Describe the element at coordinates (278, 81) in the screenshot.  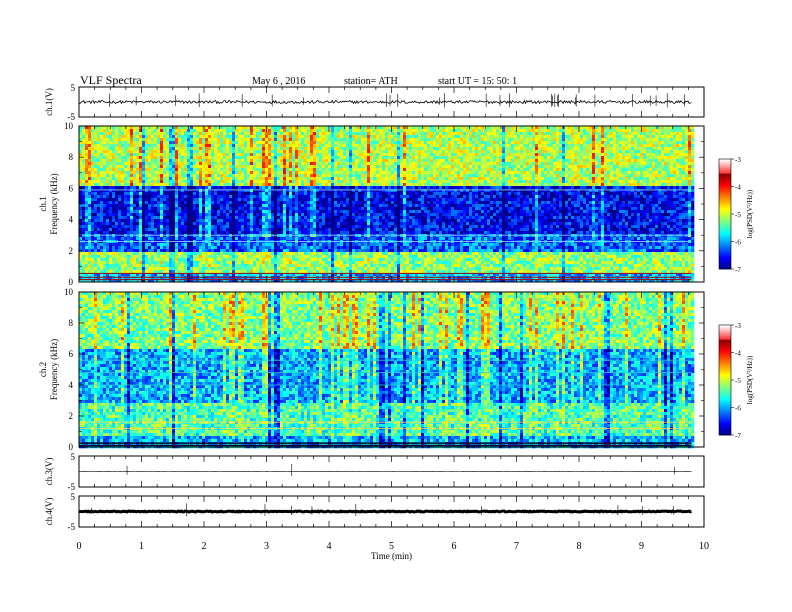
I see `date-label: May 6 , 2016` at that location.